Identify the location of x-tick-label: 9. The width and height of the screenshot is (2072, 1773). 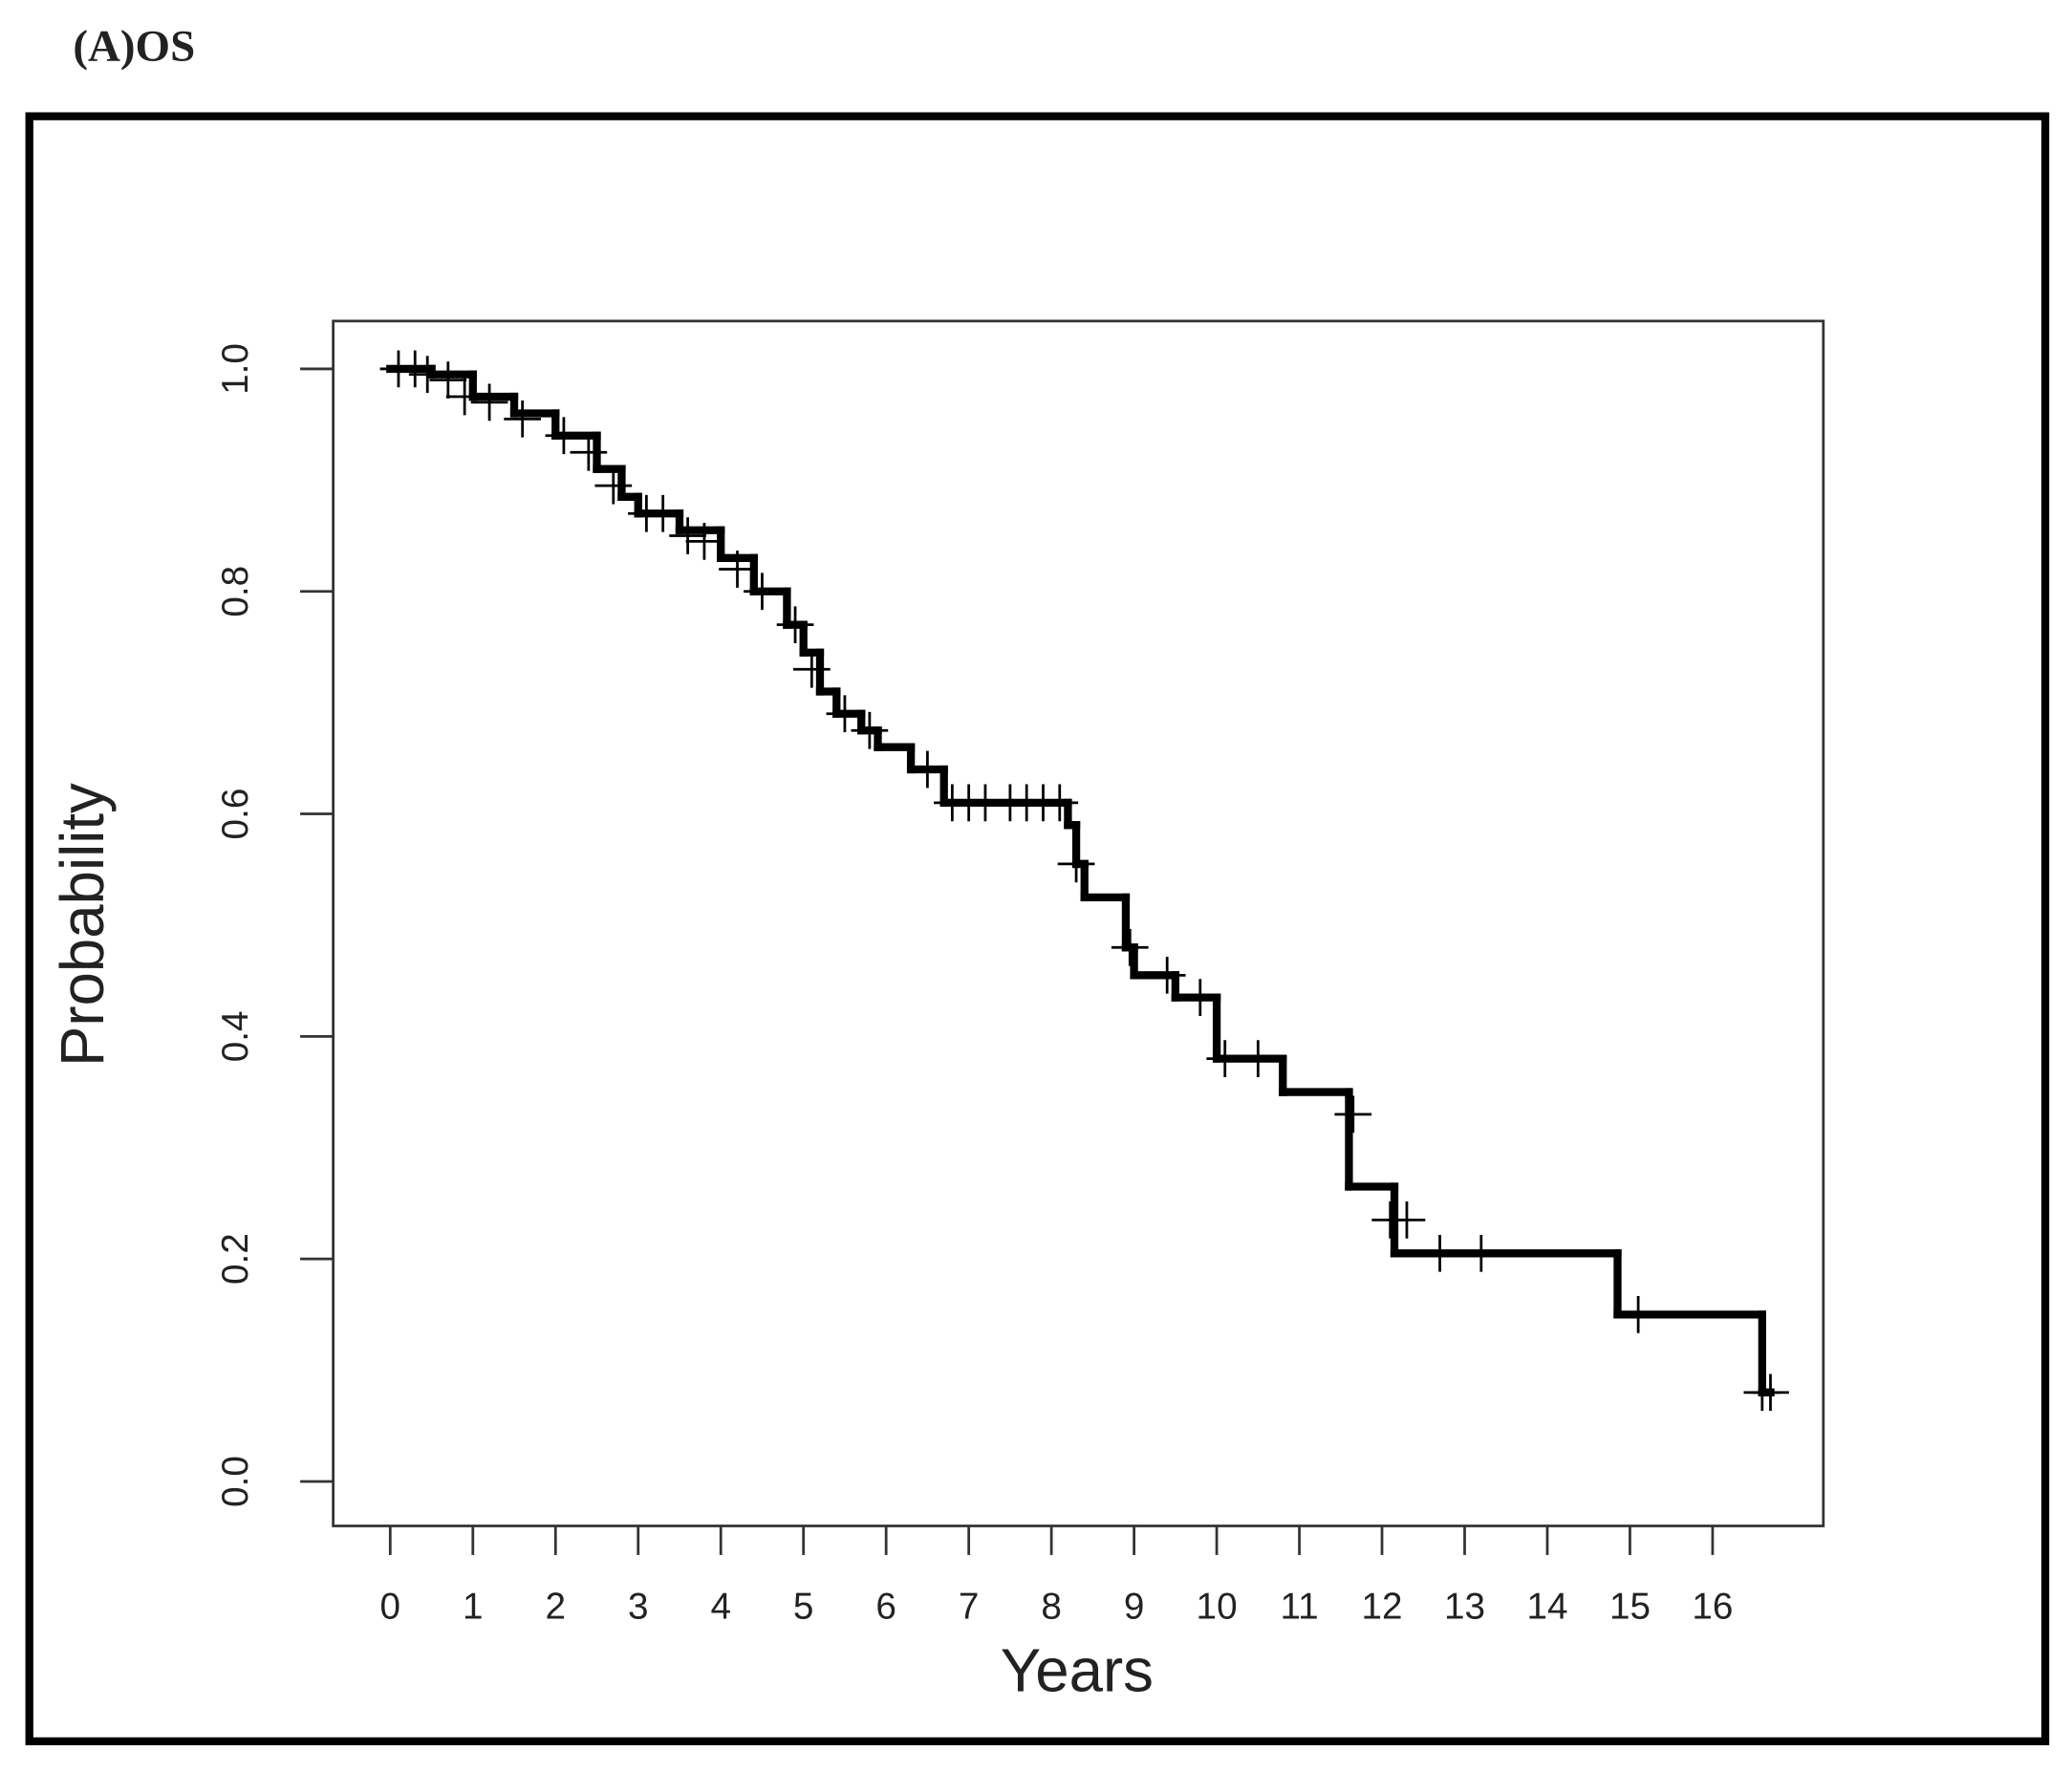
(1134, 1606).